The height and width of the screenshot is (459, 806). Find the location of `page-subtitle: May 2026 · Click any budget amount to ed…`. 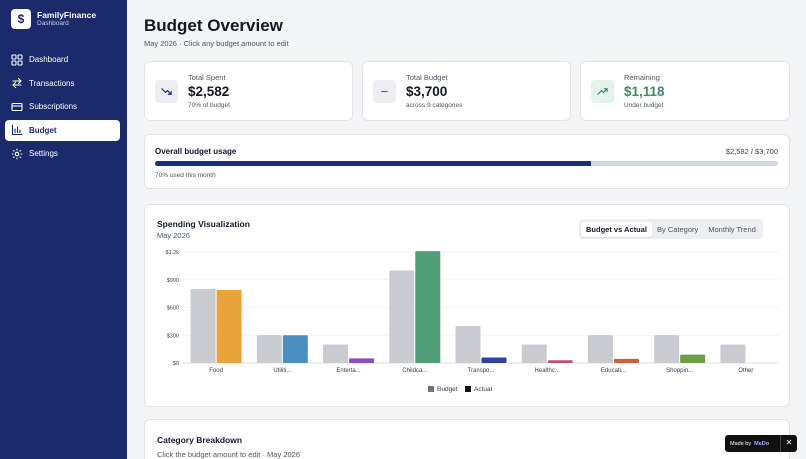

page-subtitle: May 2026 · Click any budget amount to ed… is located at coordinates (216, 43).